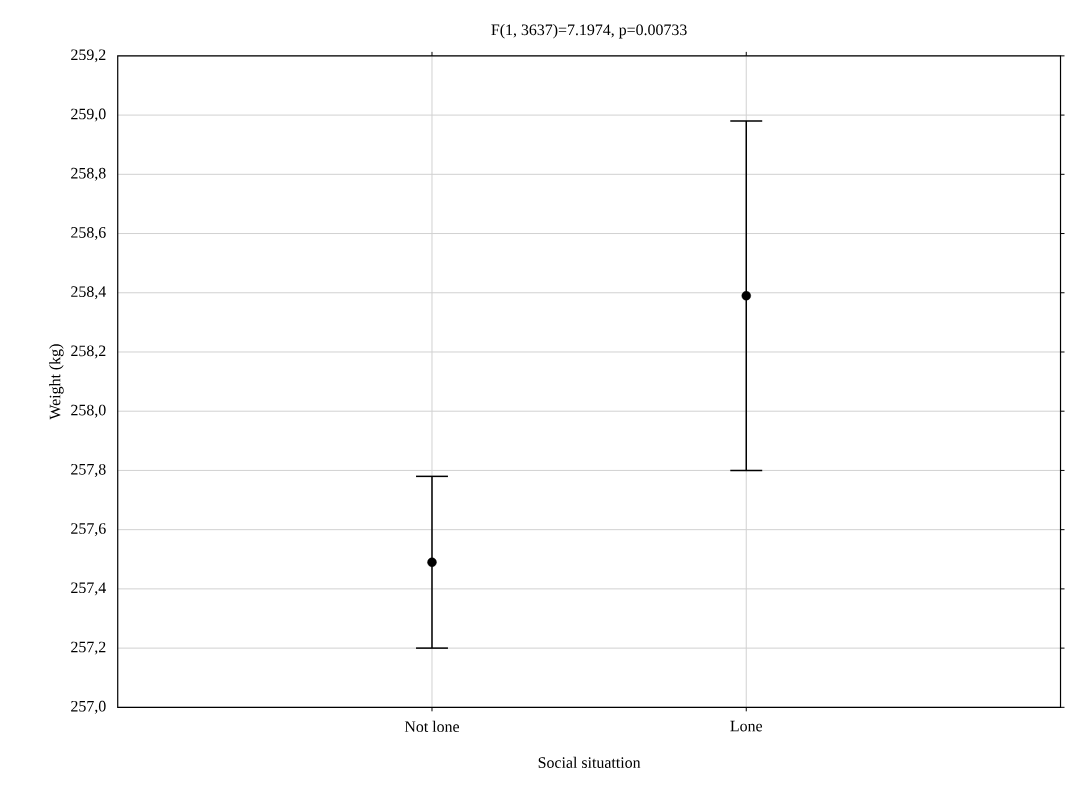 This screenshot has height=791, width=1065. What do you see at coordinates (88, 56) in the screenshot?
I see `y-tick-label: 259,2` at bounding box center [88, 56].